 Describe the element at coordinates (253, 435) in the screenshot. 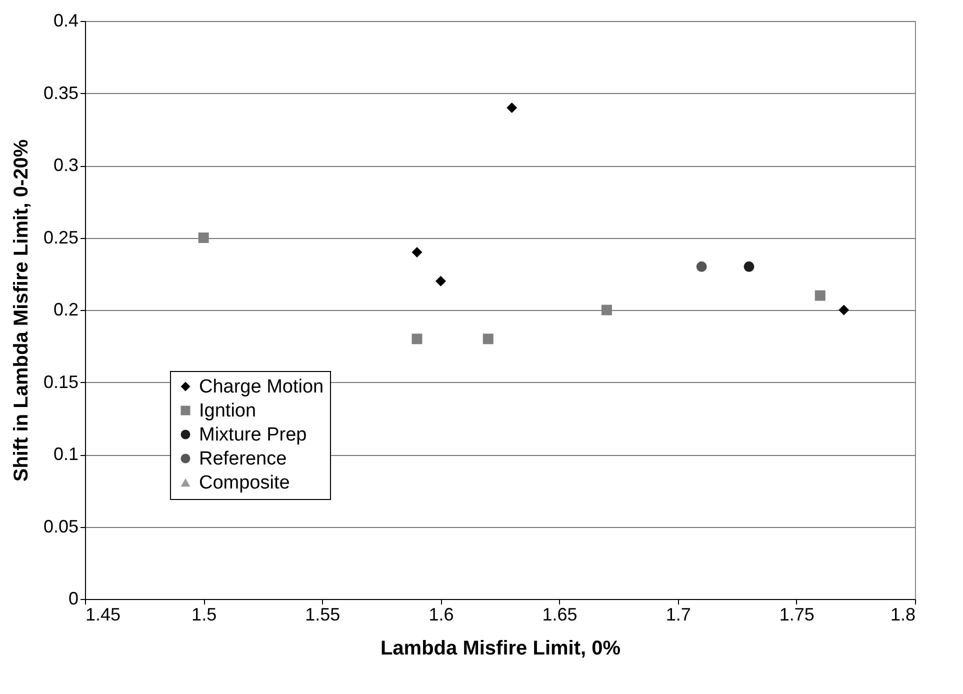

I see `legend-label: Mixture Prep` at that location.